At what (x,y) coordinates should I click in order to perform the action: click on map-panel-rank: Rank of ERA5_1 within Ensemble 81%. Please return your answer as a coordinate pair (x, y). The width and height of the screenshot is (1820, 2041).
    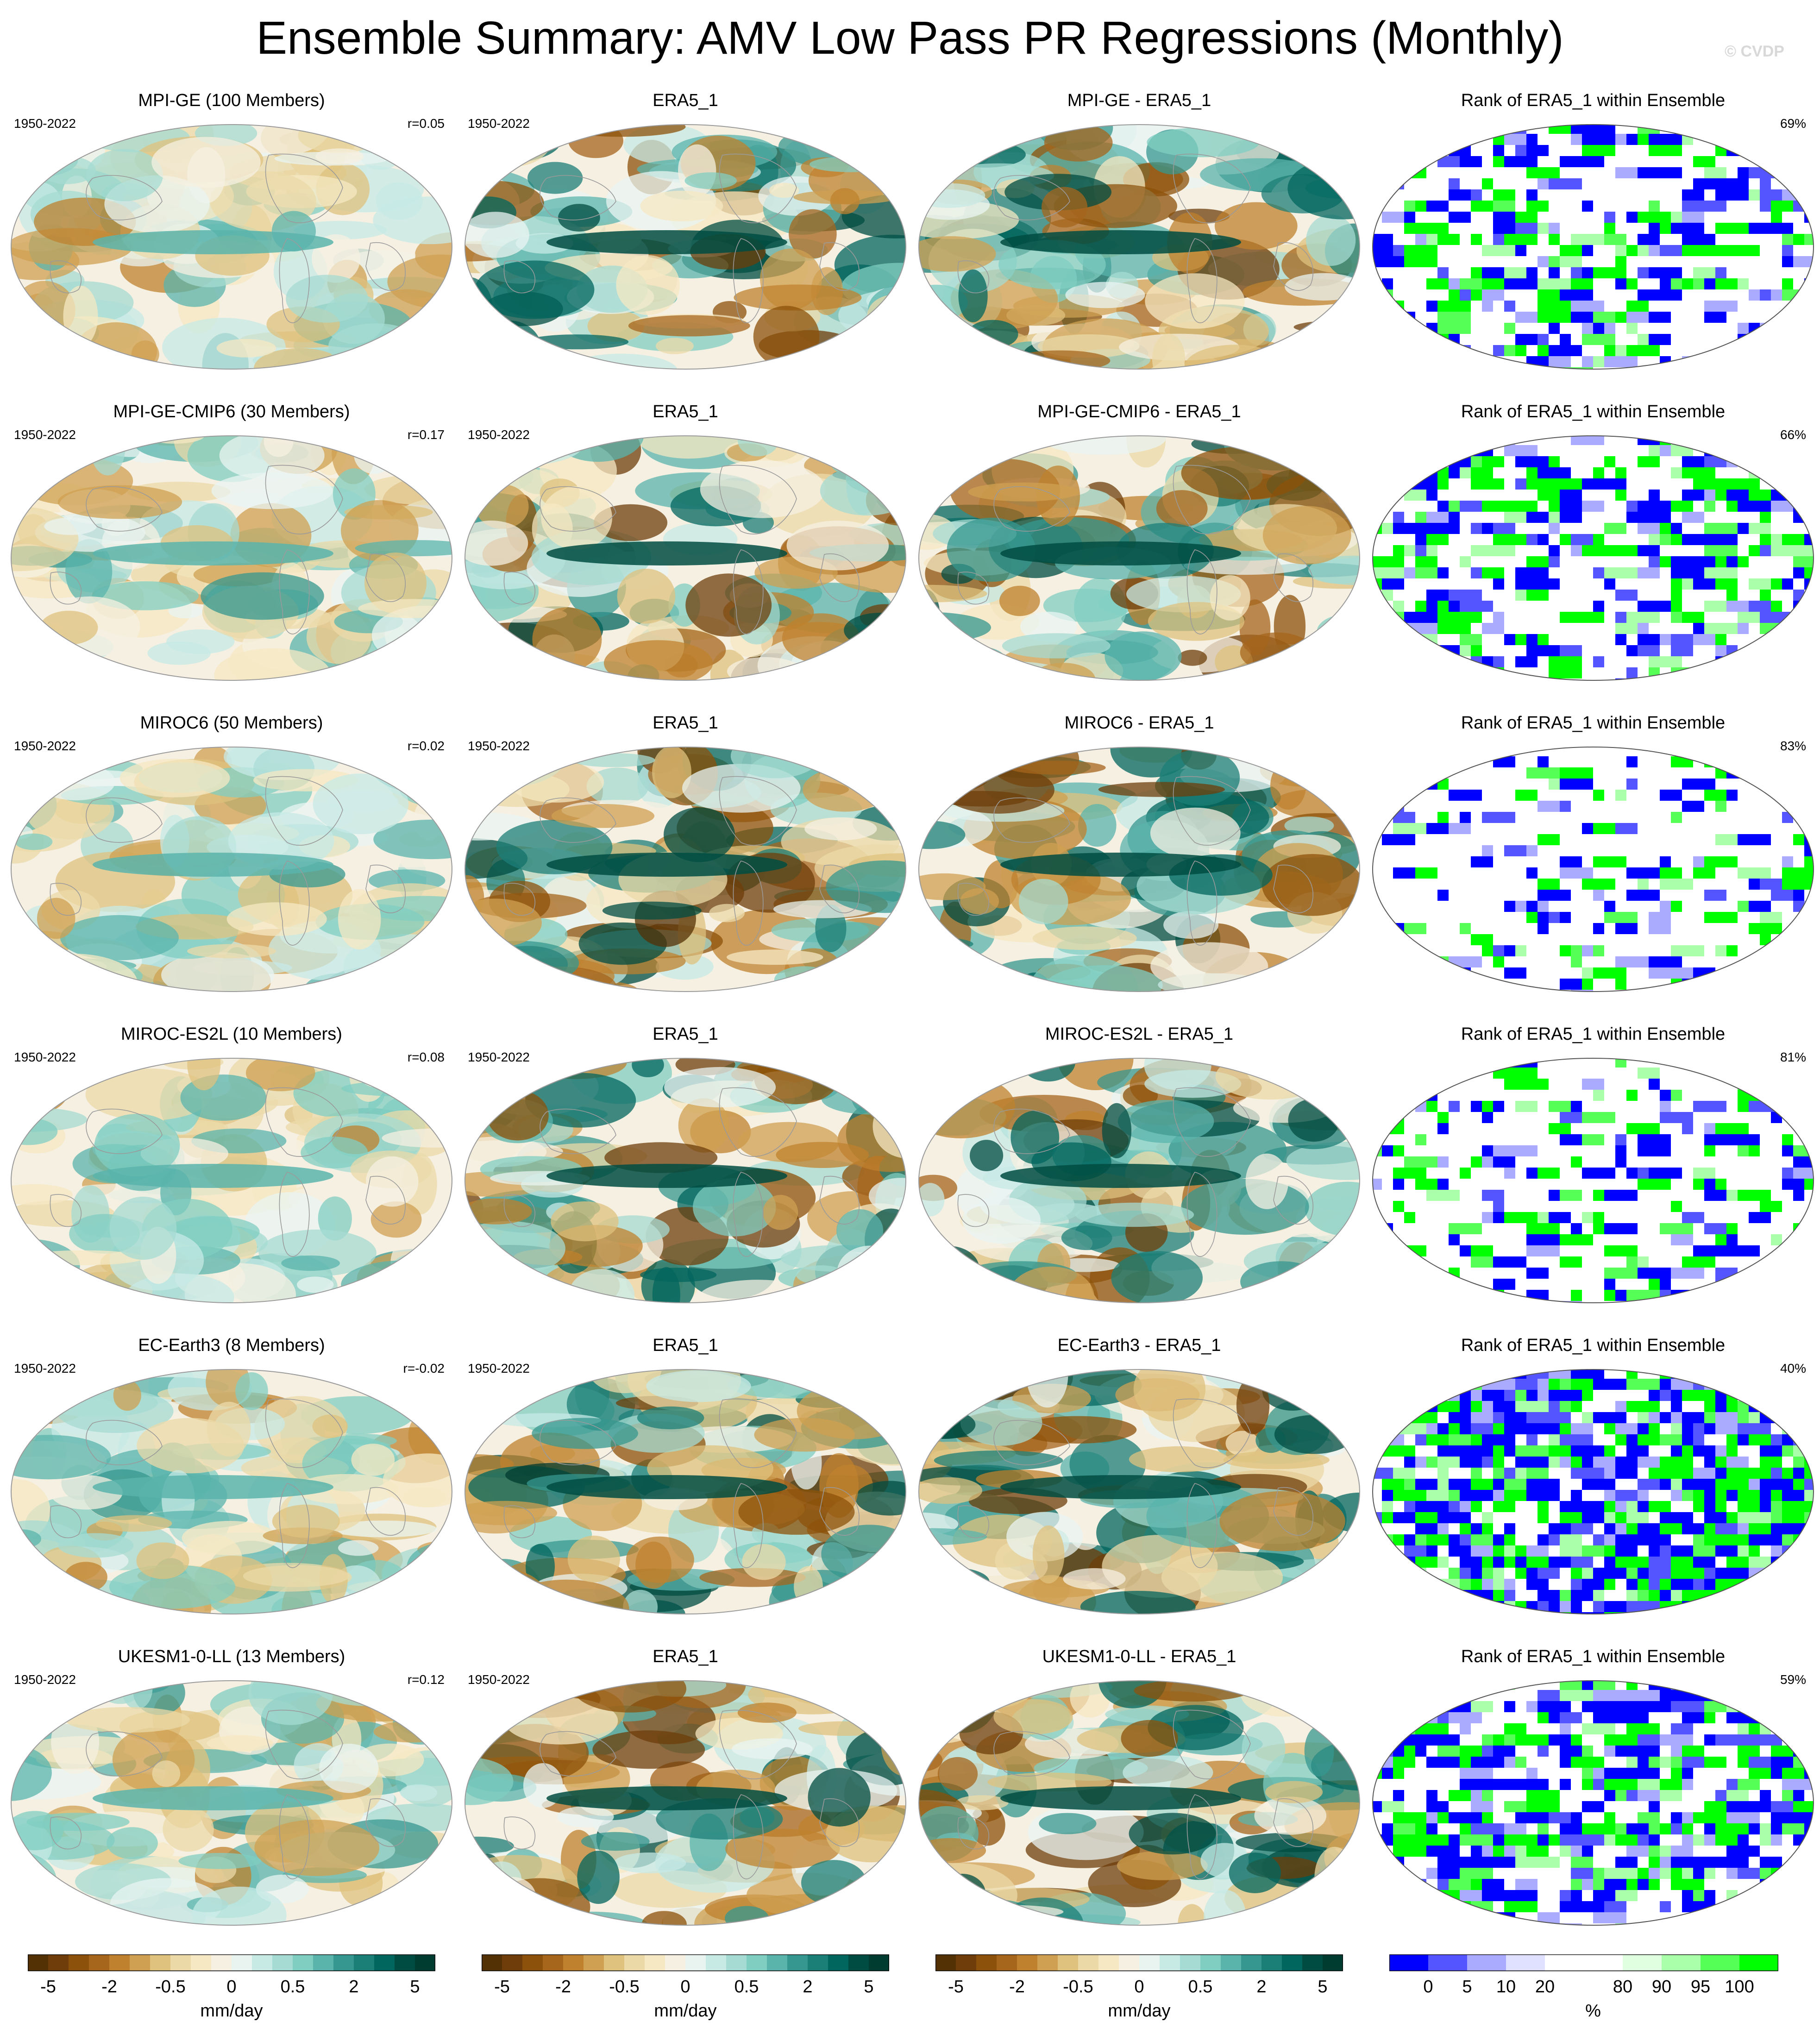
    Looking at the image, I should click on (1593, 1172).